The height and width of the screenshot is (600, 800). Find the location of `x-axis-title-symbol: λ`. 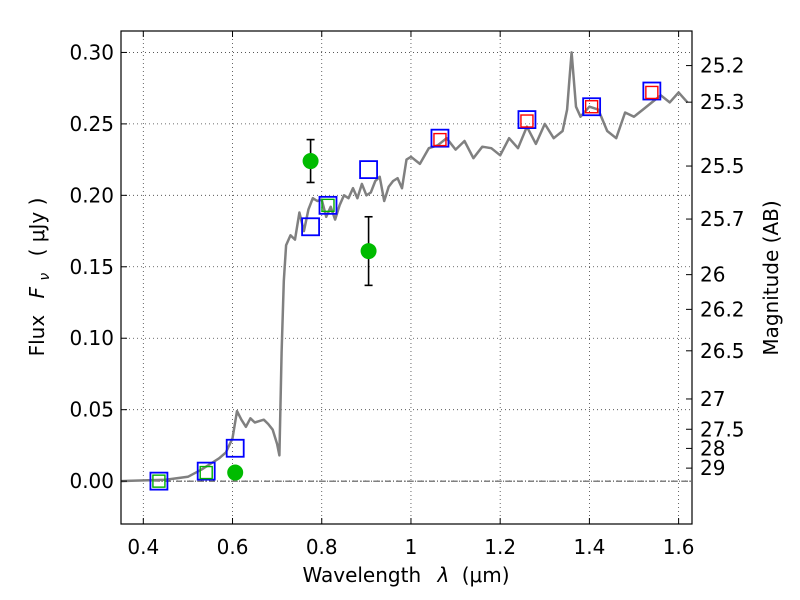

x-axis-title-symbol: λ is located at coordinates (443, 575).